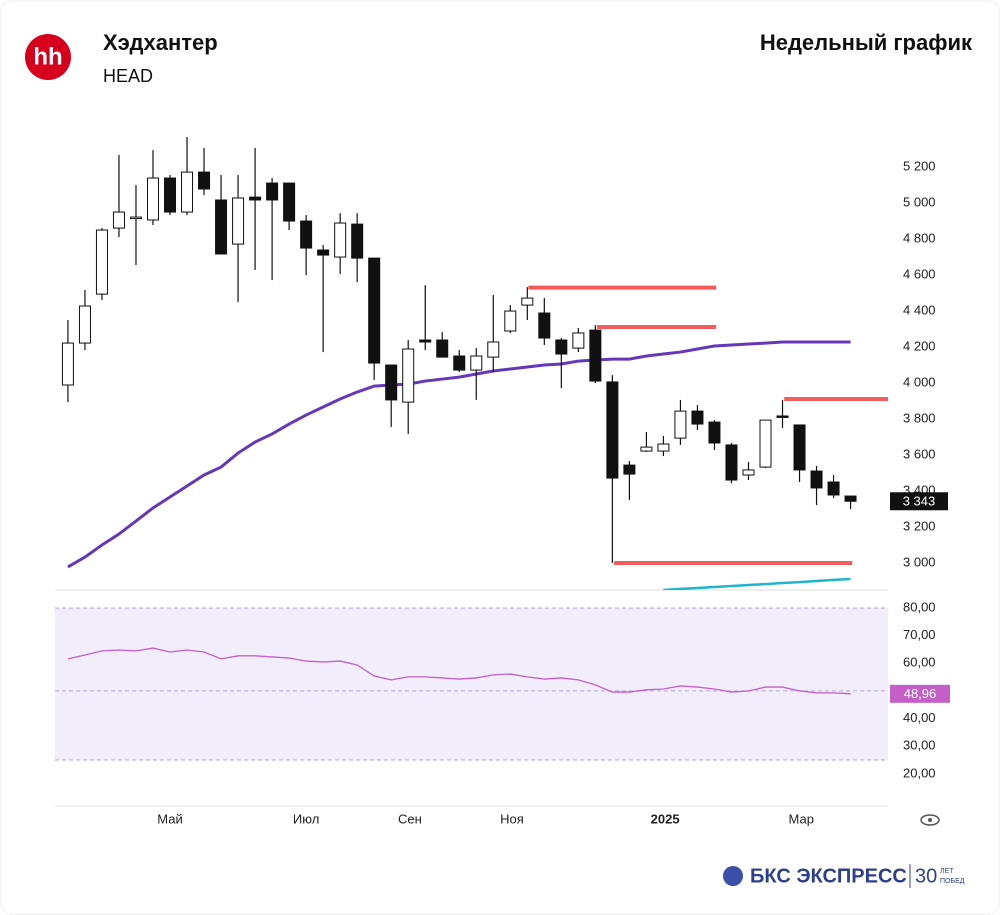 Image resolution: width=1000 pixels, height=915 pixels. I want to click on rsi-tick-label: 80,00, so click(919, 606).